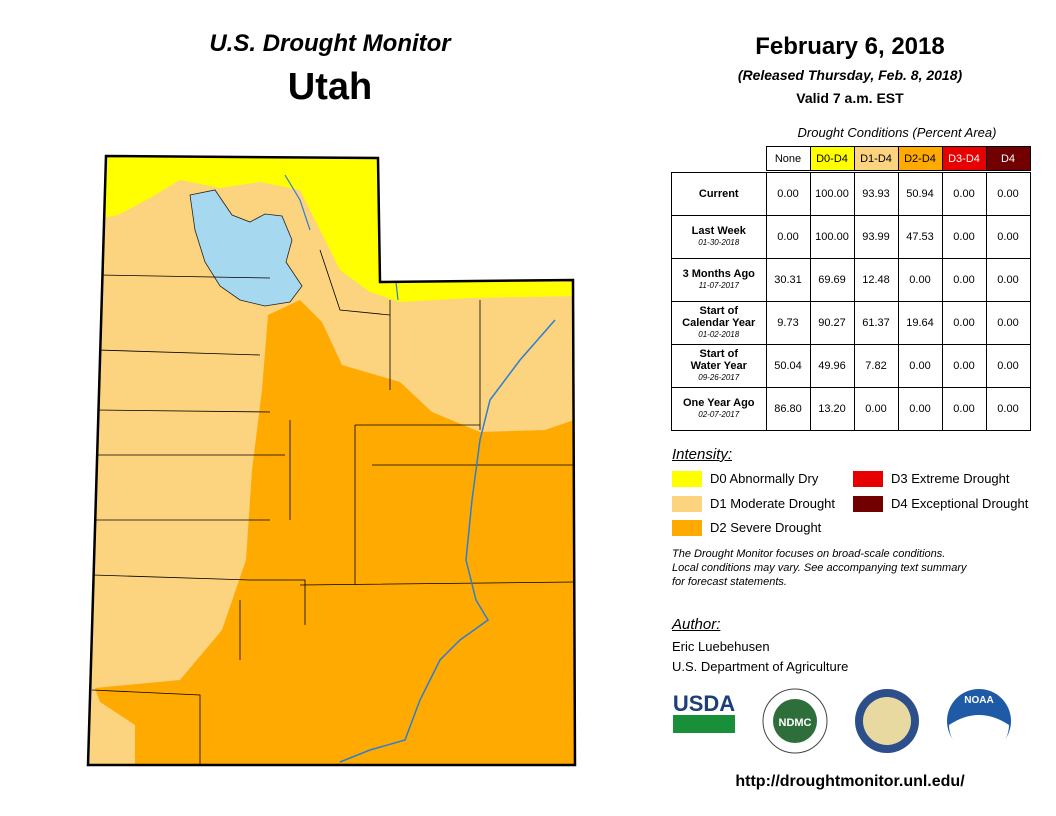  I want to click on author-title: Author:, so click(696, 624).